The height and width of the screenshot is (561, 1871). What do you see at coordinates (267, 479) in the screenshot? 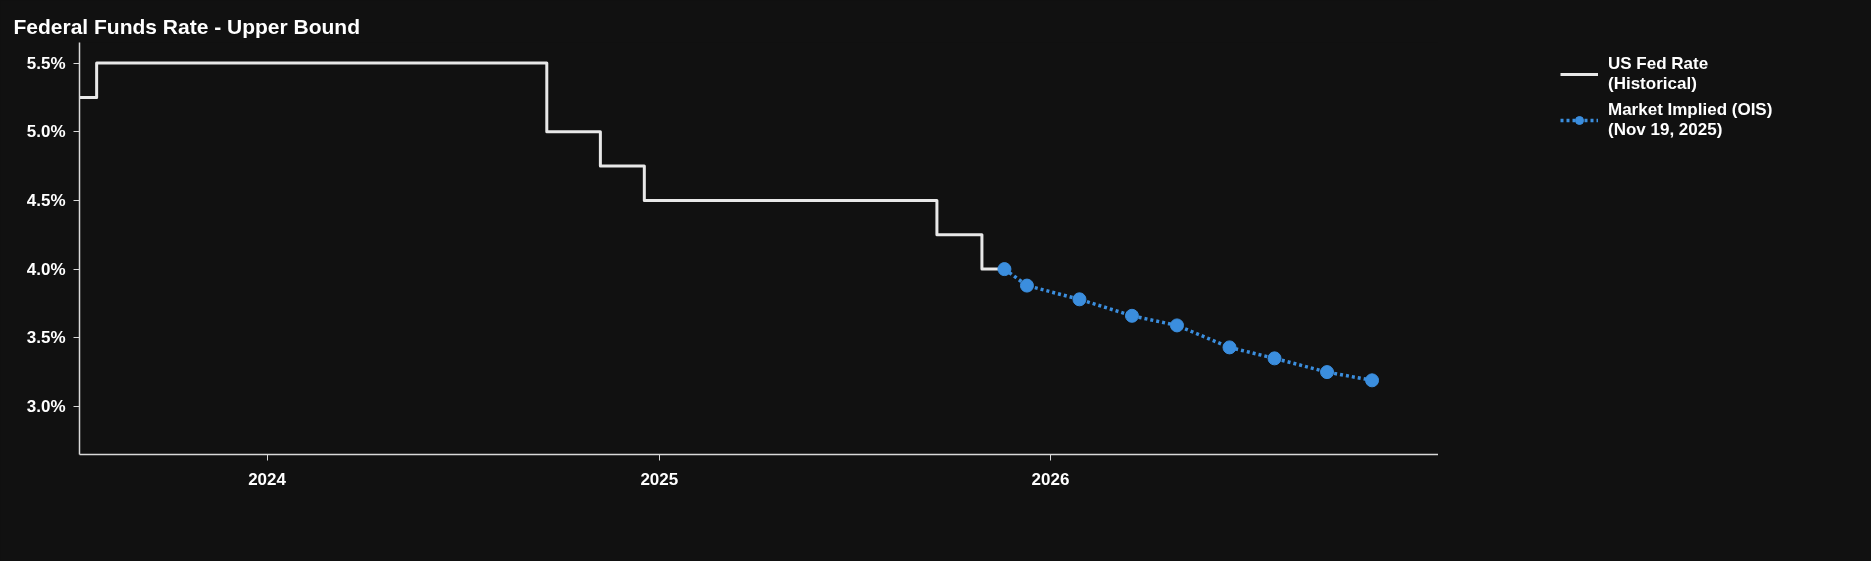
I see `x-tick-label: 2024` at bounding box center [267, 479].